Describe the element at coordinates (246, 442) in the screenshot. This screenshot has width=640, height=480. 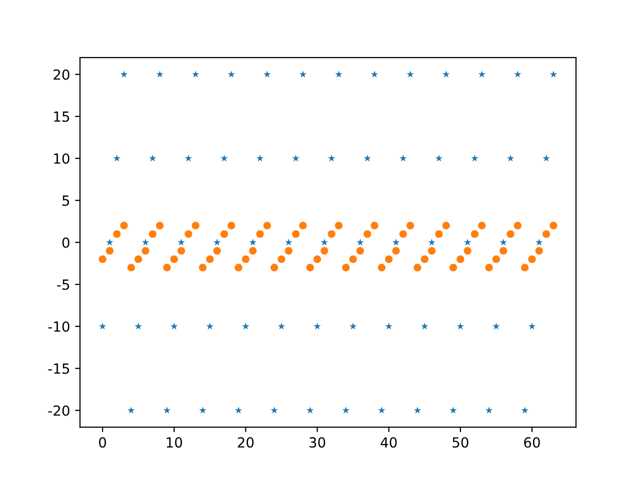
I see `x-tick-label: 20` at that location.